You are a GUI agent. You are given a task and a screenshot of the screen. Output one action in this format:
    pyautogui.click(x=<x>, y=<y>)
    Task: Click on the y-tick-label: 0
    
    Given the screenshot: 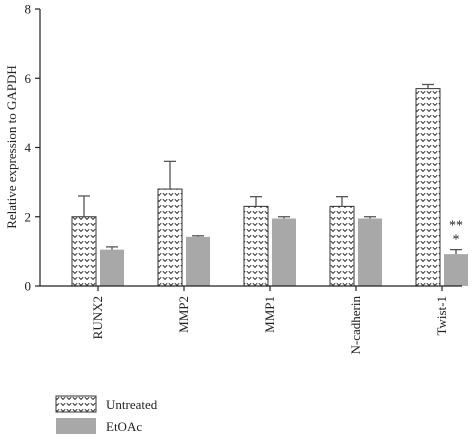 What is the action you would take?
    pyautogui.click(x=28, y=286)
    